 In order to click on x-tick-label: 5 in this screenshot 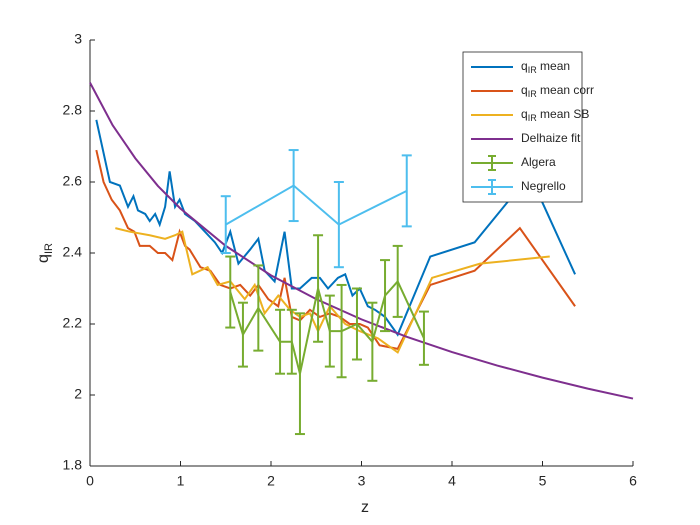, I will do `click(543, 481)`.